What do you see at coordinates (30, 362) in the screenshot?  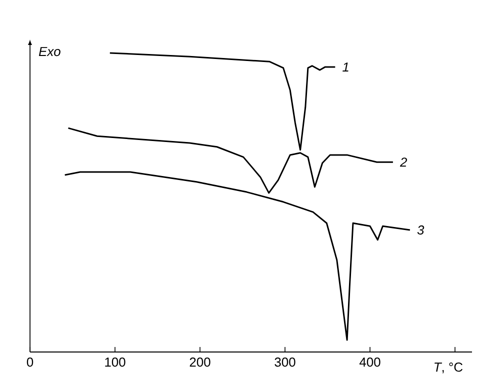 I see `x-tick-label: 0` at bounding box center [30, 362].